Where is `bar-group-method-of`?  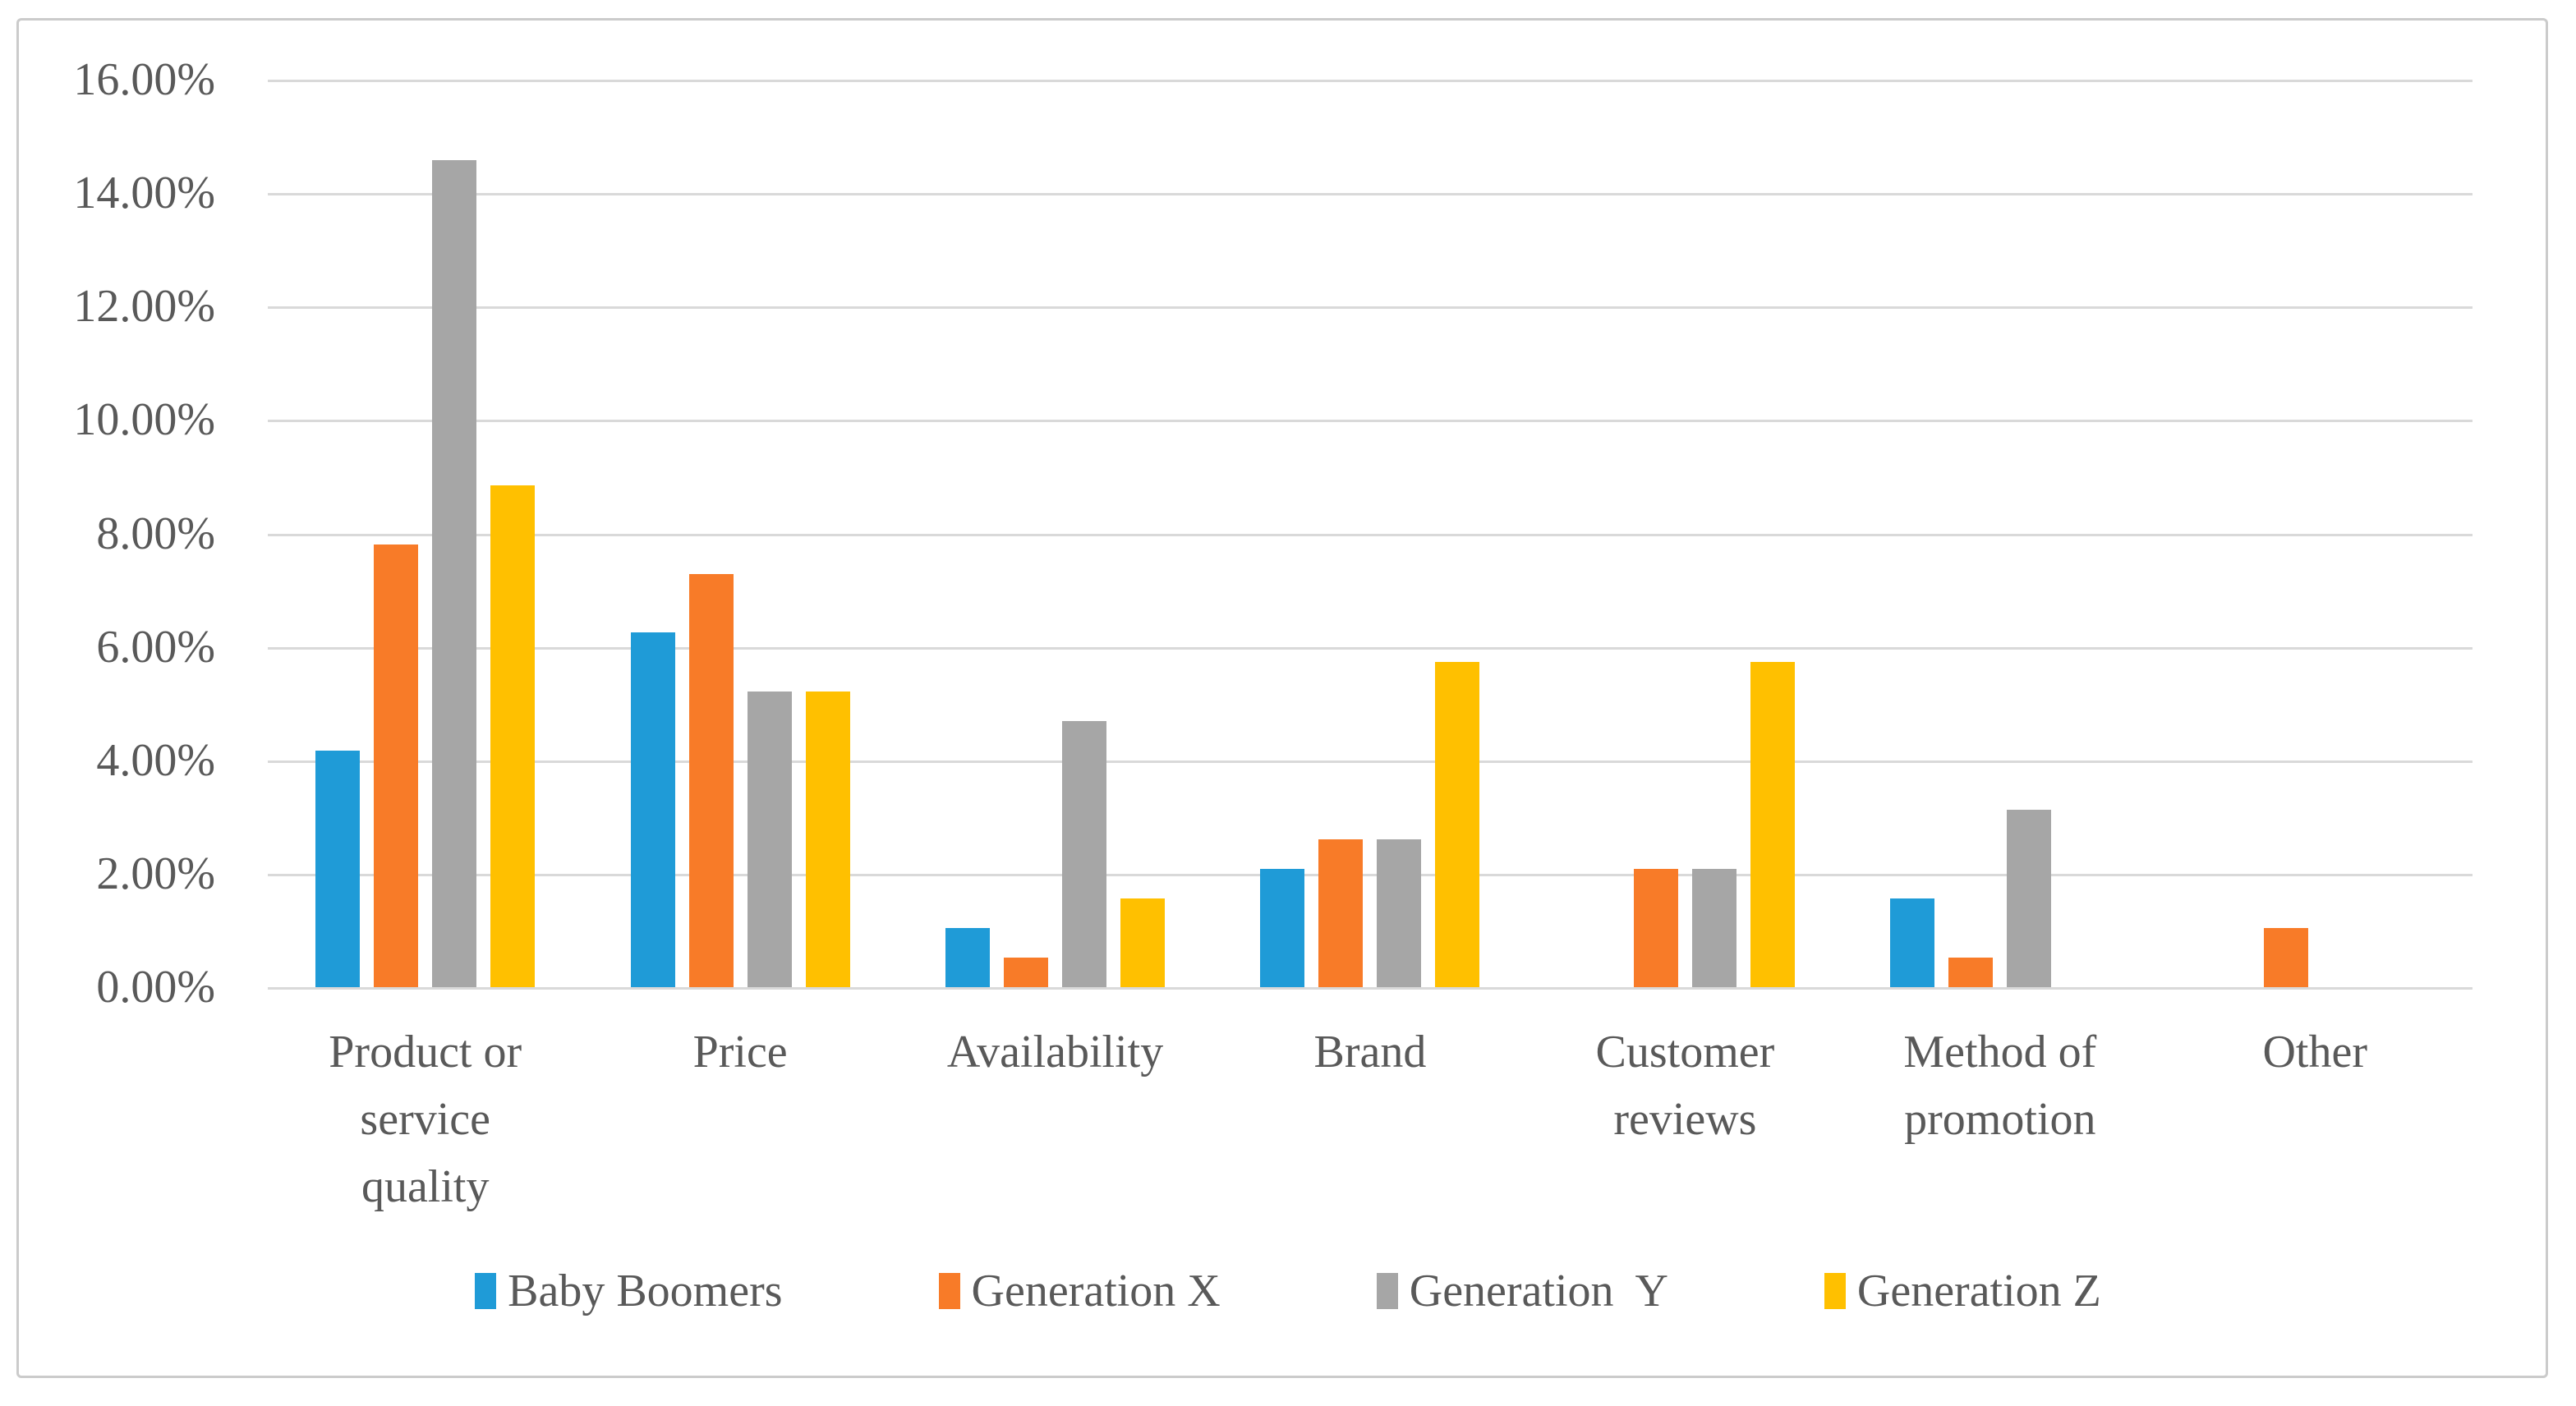
bar-group-method-of is located at coordinates (1999, 533).